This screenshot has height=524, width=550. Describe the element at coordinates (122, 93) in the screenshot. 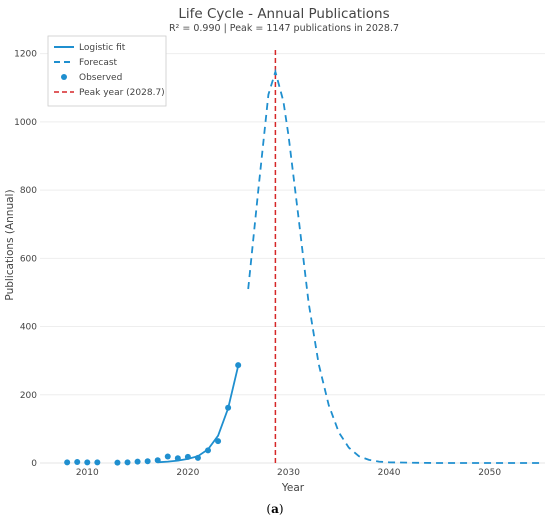

I see `legend-label-peak-year: Peak year (2028.7)` at that location.